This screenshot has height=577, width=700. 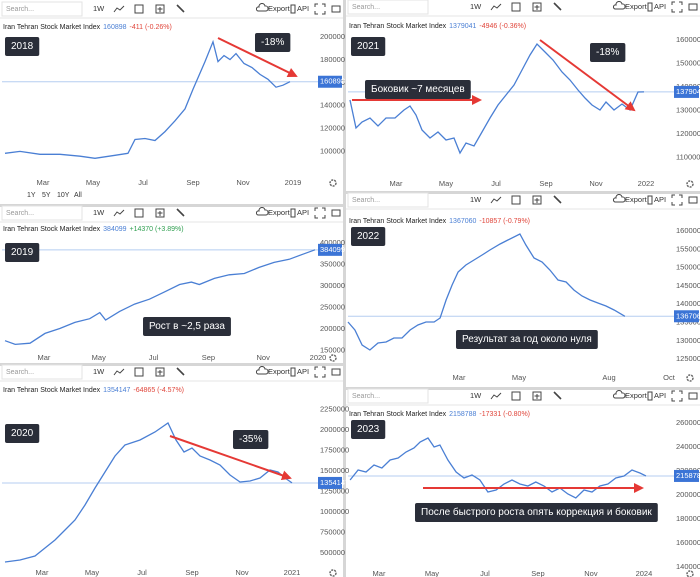 I want to click on year-label: 2019, so click(x=22, y=252).